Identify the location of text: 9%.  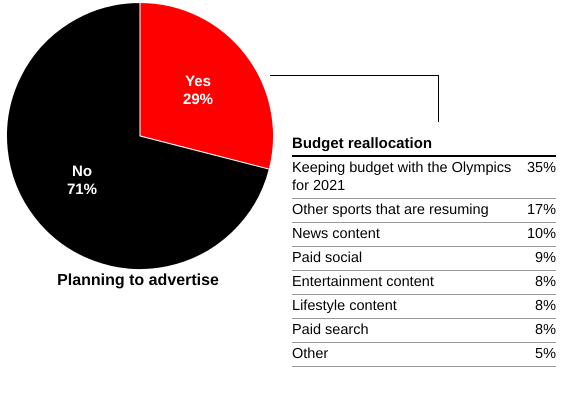
(545, 258).